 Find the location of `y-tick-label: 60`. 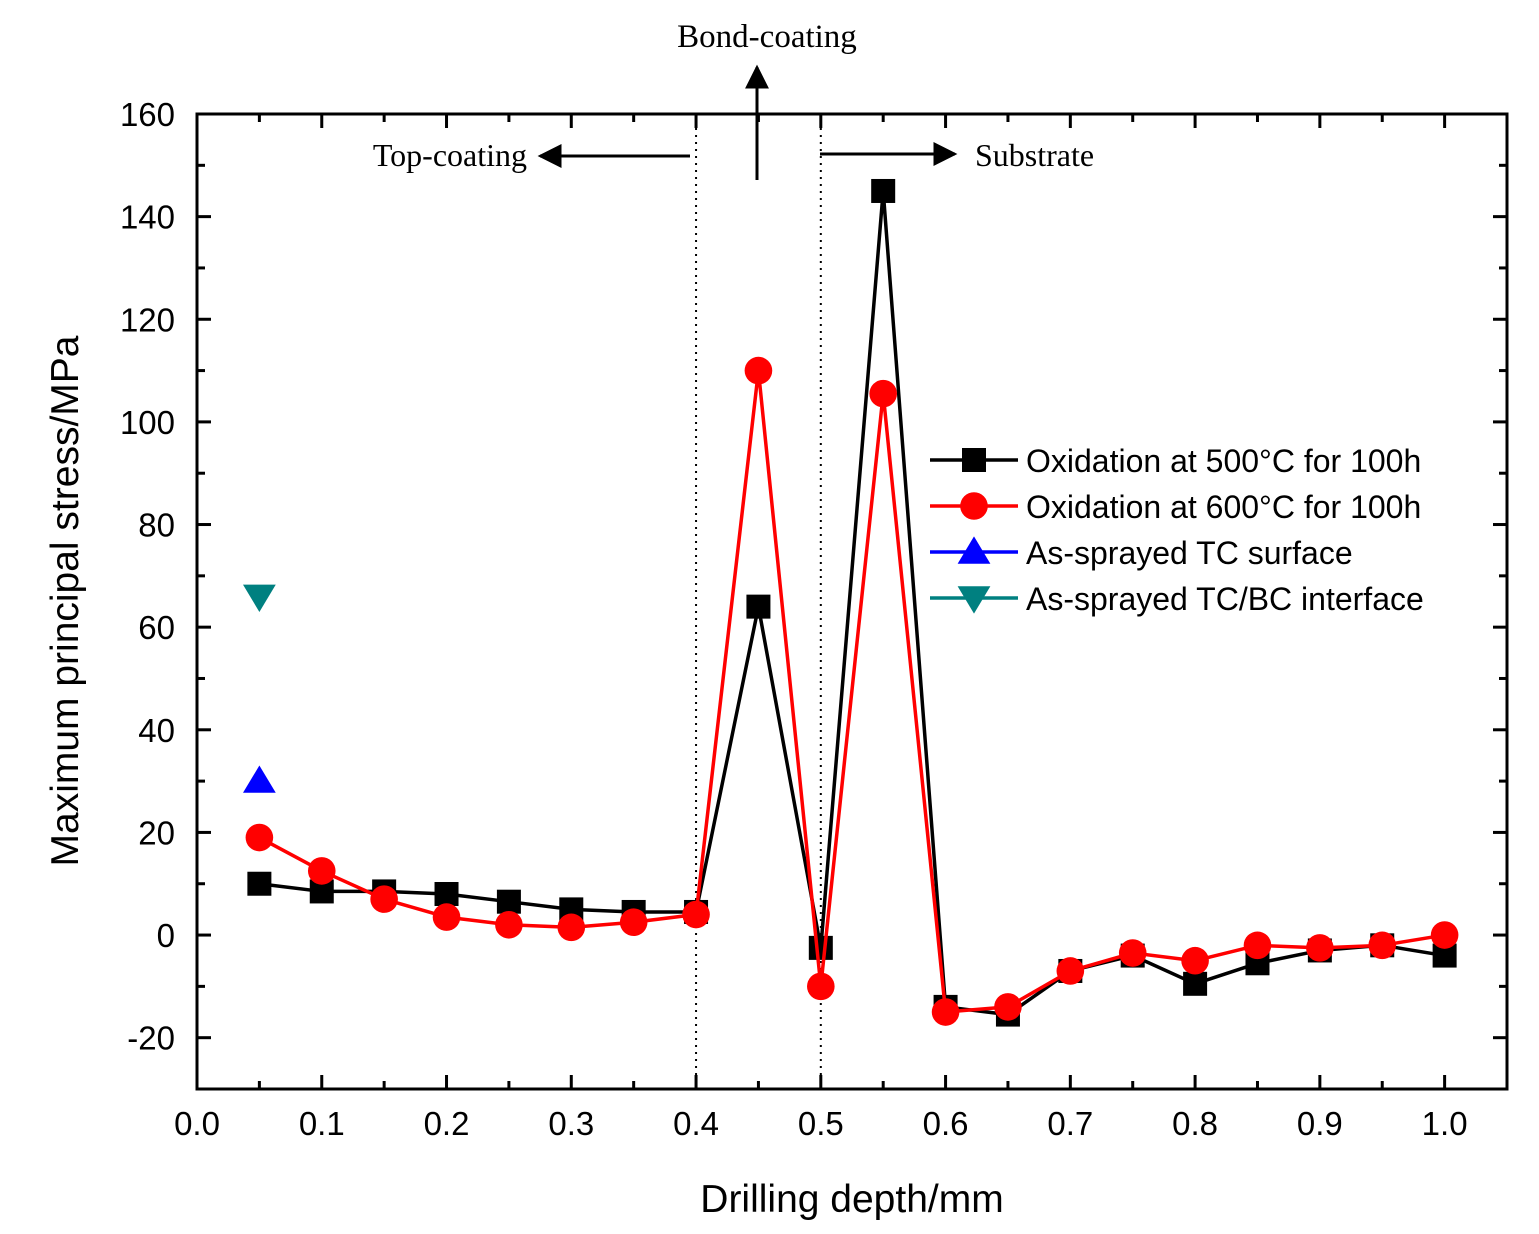

y-tick-label: 60 is located at coordinates (156, 627).